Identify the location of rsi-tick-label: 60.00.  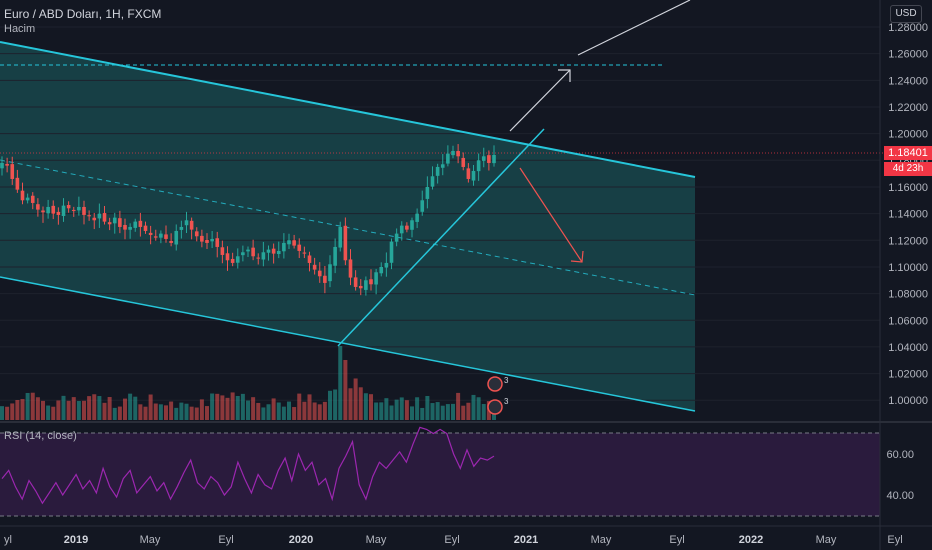
(900, 455).